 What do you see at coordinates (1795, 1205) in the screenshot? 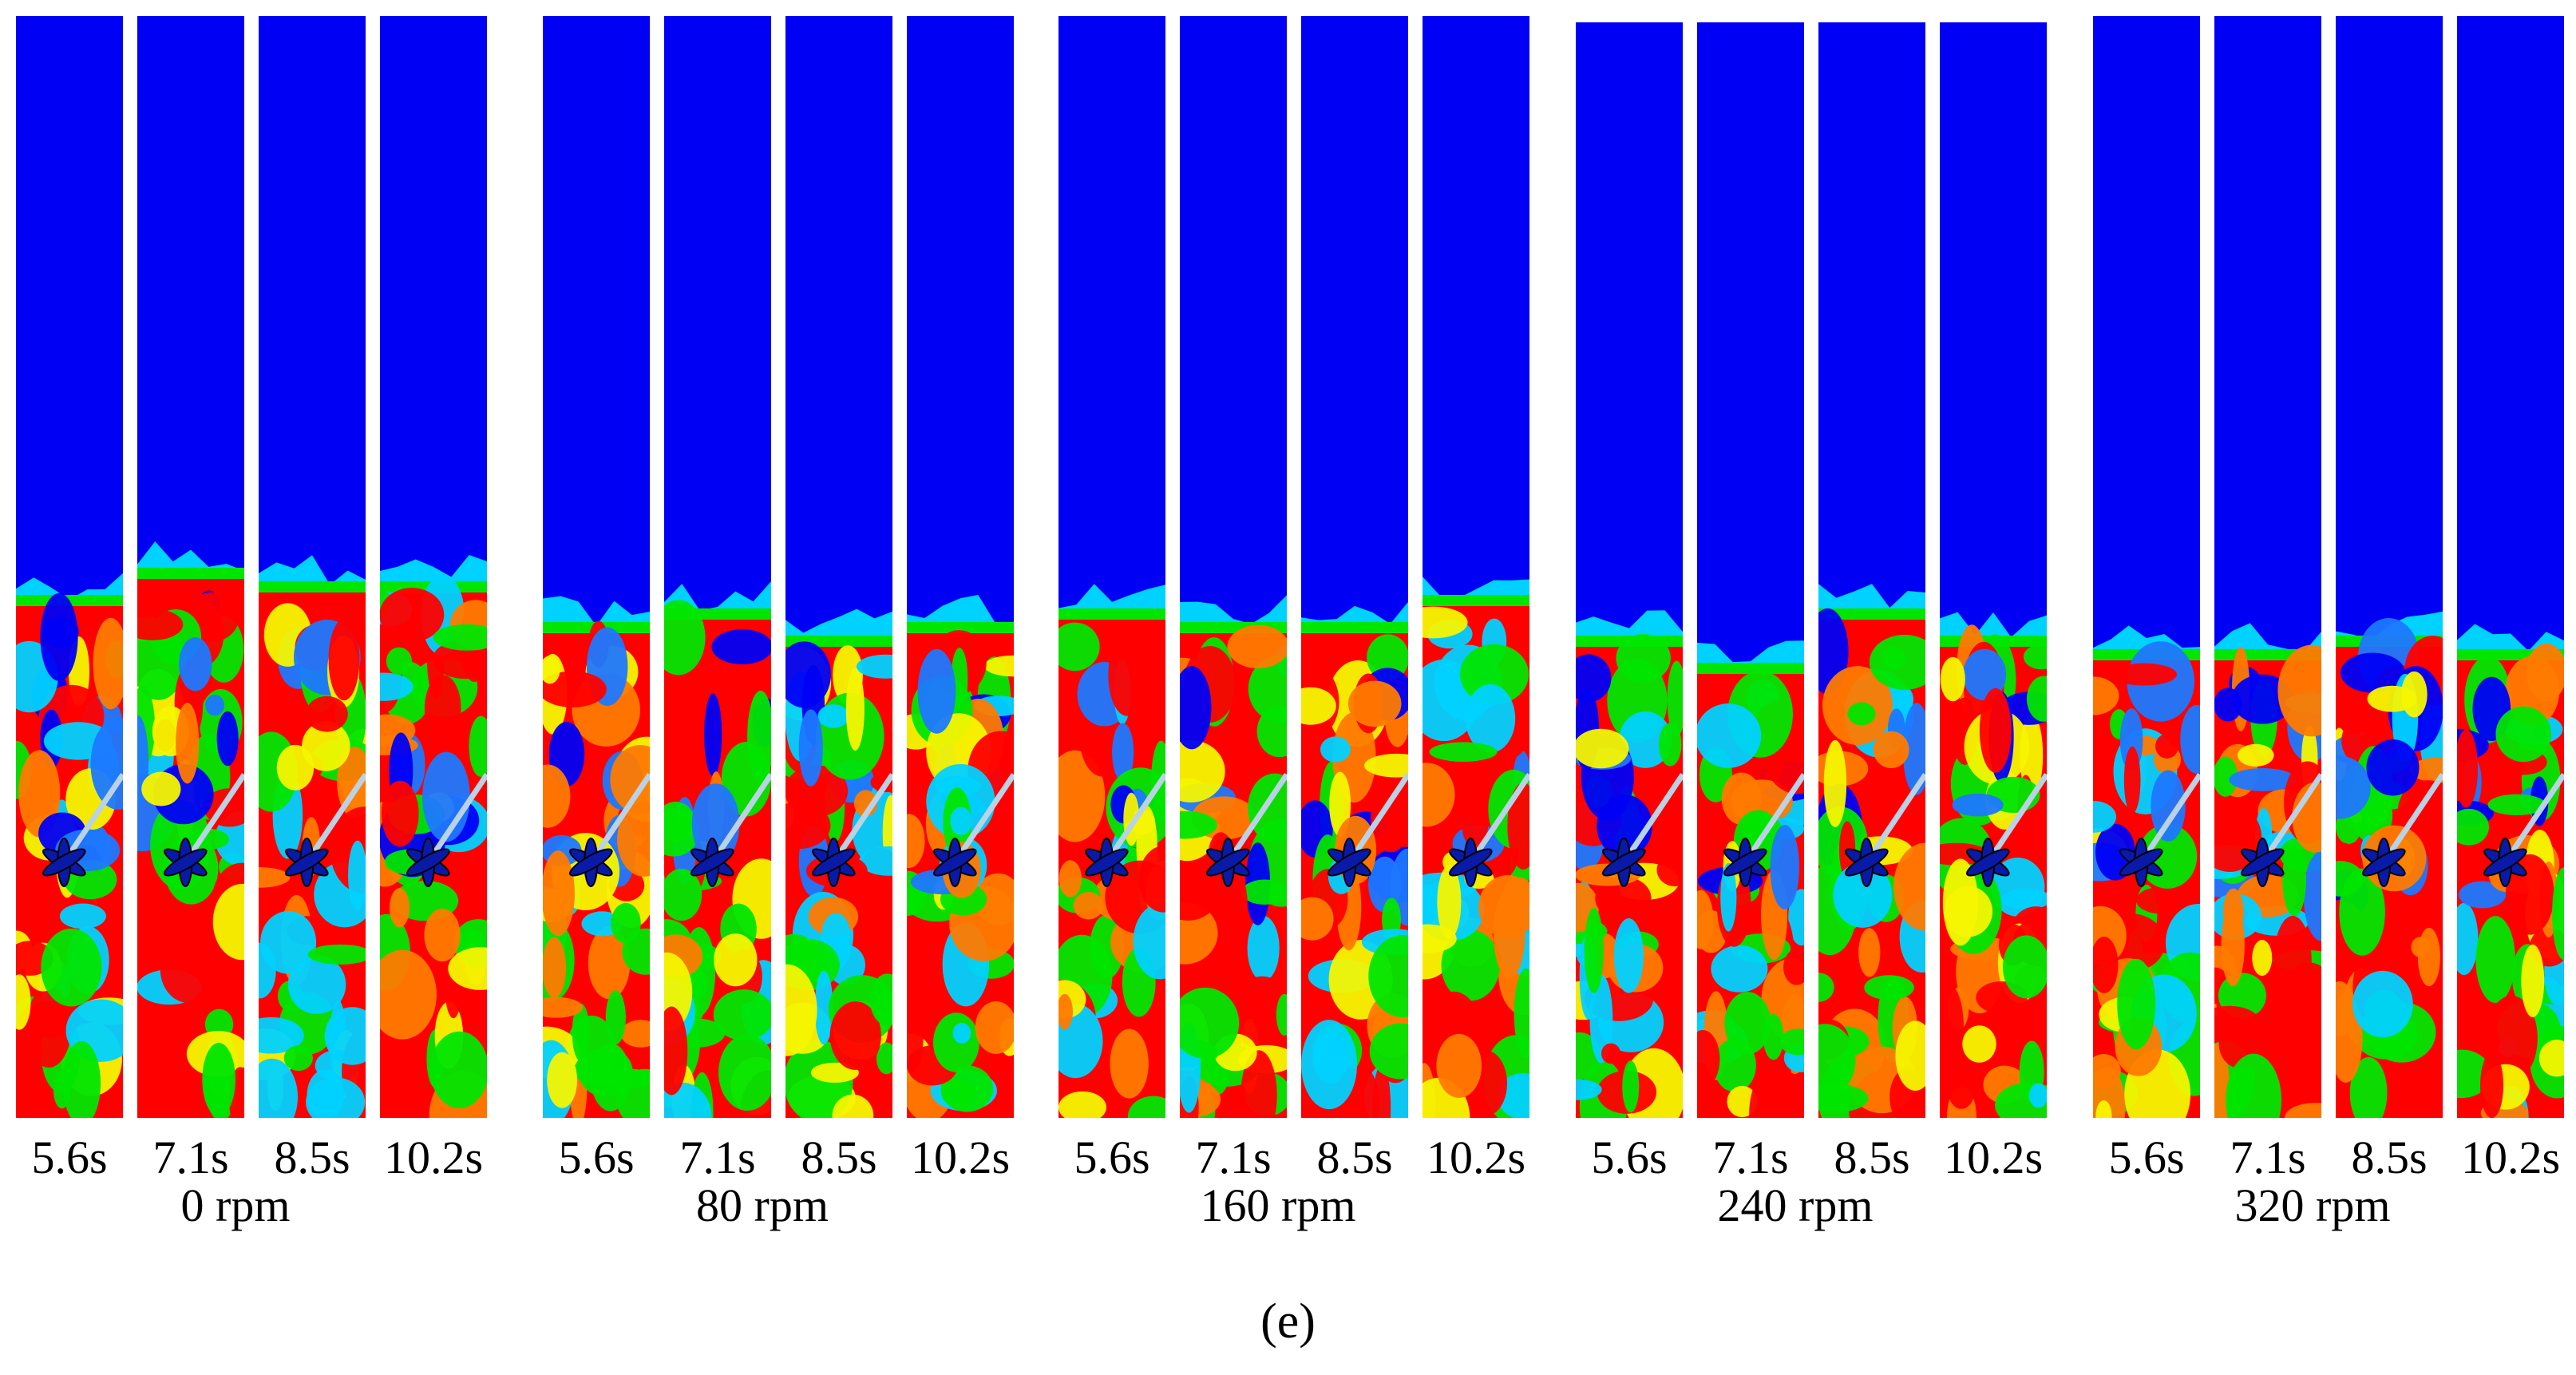
I see `rpm-label: 240 rpm` at bounding box center [1795, 1205].